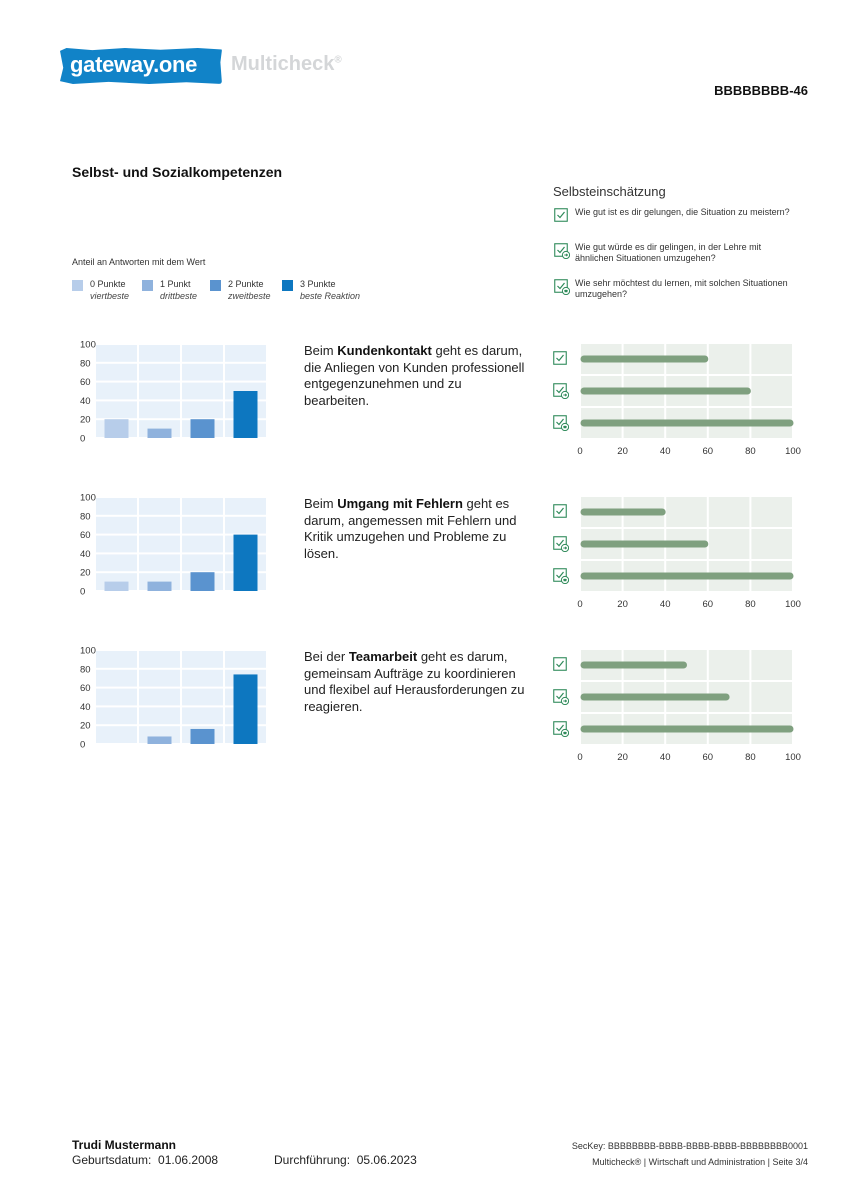  What do you see at coordinates (793, 757) in the screenshot?
I see `x-tick-label: 100` at bounding box center [793, 757].